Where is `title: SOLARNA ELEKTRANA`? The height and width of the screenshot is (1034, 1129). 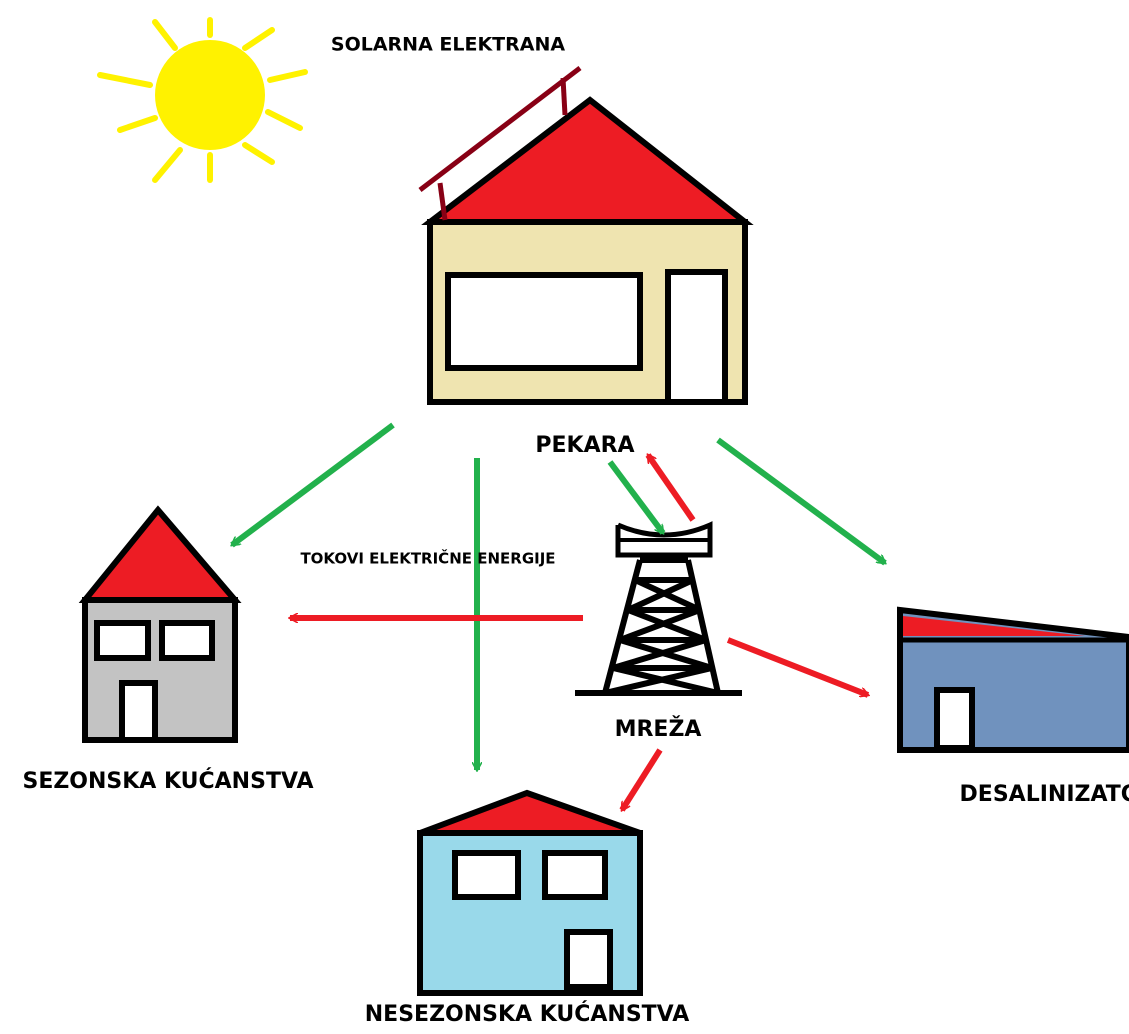
title: SOLARNA ELEKTRANA is located at coordinates (448, 45).